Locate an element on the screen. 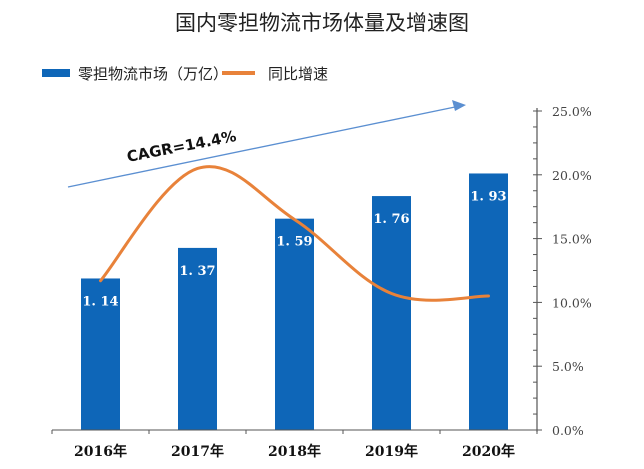 Image resolution: width=644 pixels, height=469 pixels. legend: 零担物流市场（万亿） 同比增速 is located at coordinates (185, 74).